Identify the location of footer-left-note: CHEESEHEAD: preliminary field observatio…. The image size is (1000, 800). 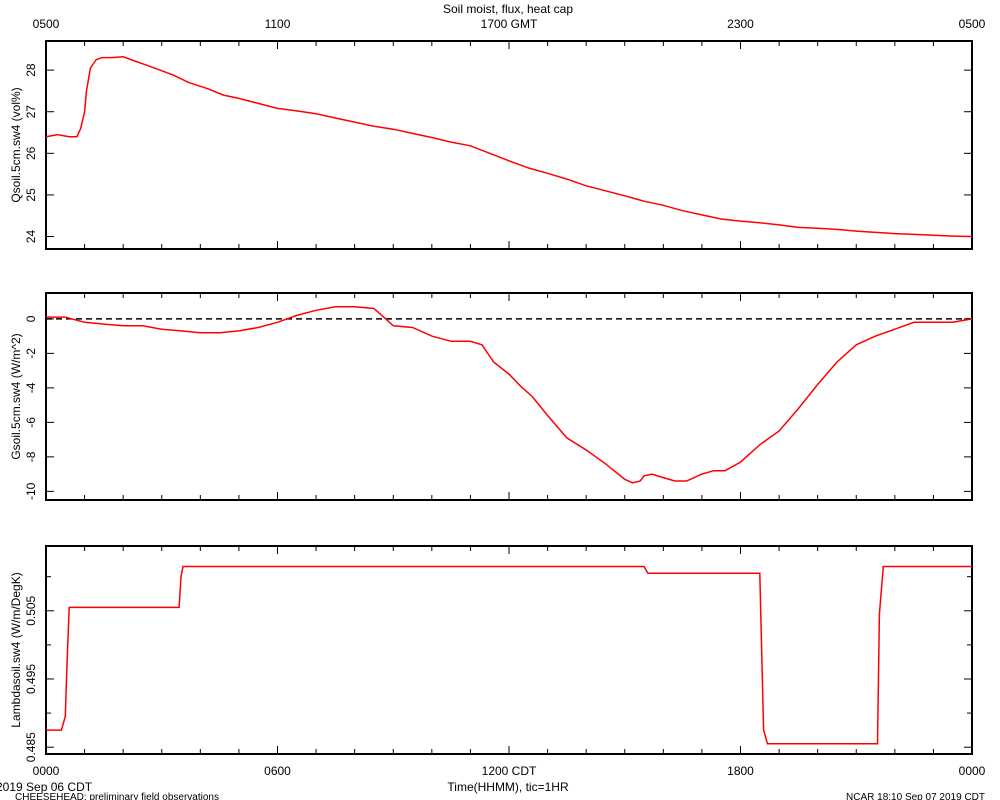
(117, 796).